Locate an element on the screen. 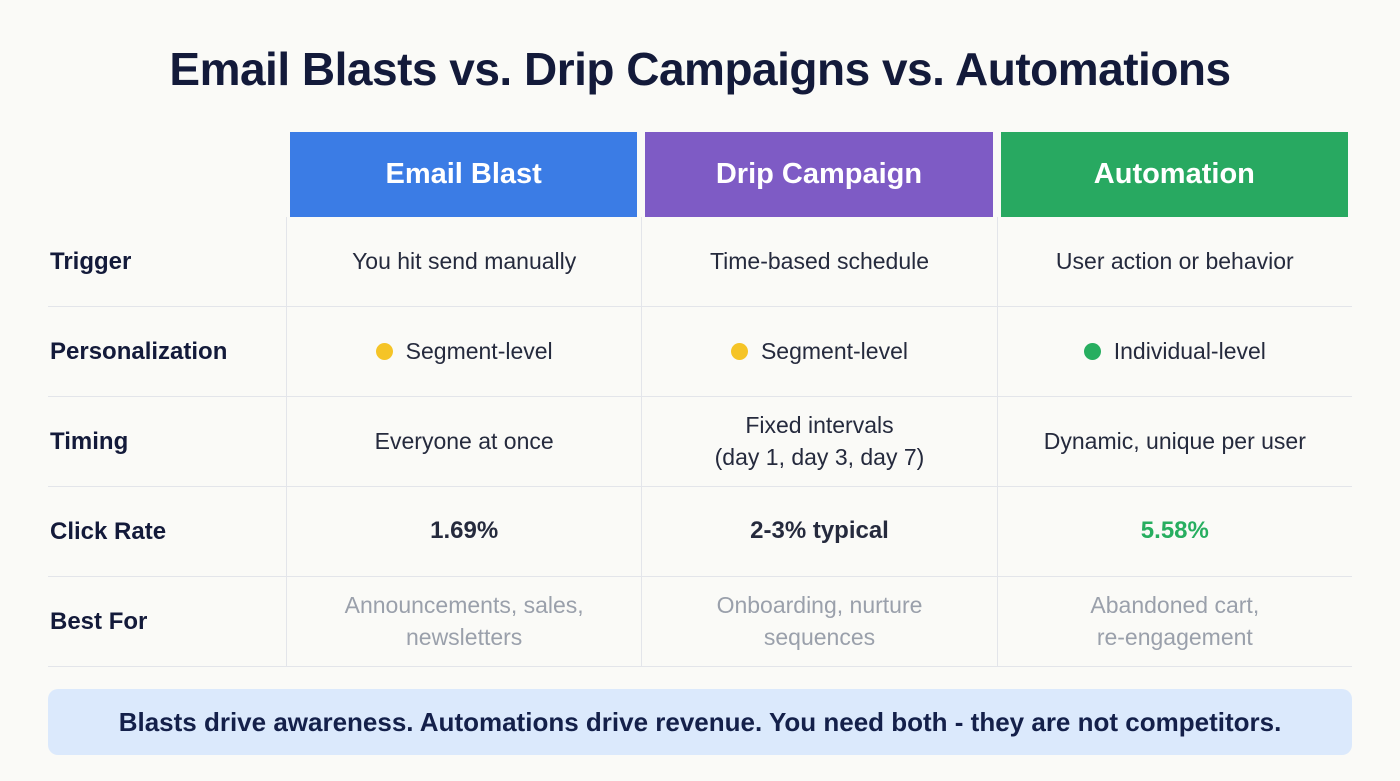  cell-text: Dynamic, unique per user is located at coordinates (1174, 440).